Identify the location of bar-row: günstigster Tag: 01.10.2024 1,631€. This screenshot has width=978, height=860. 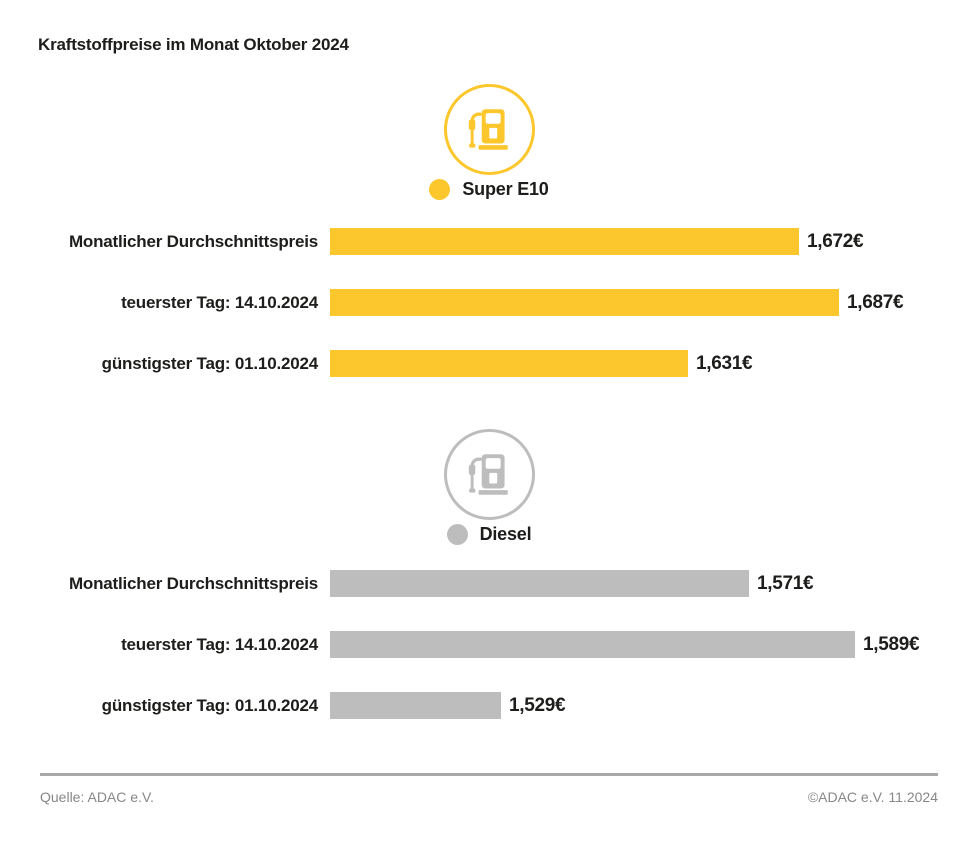
(489, 363).